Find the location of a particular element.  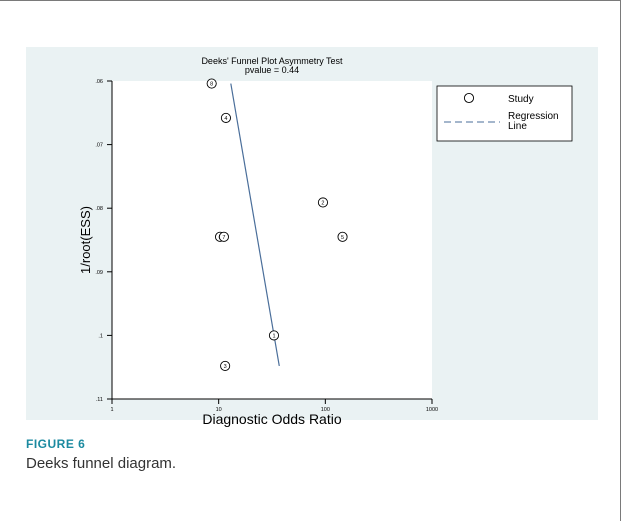

points-group: 12345678 is located at coordinates (277, 224).